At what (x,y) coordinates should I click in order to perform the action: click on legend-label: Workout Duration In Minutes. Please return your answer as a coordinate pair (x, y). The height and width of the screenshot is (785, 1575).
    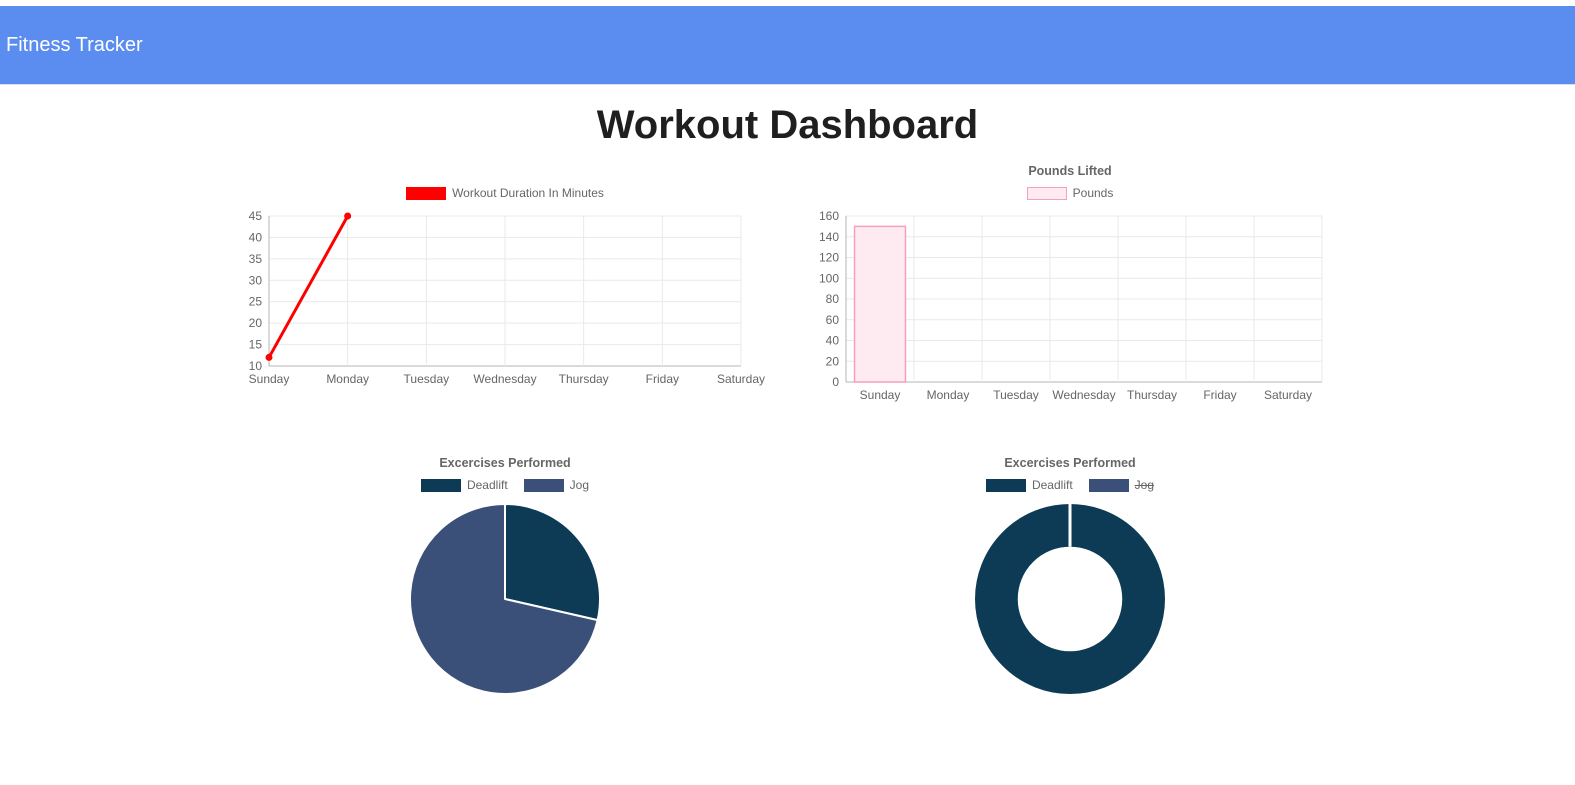
    Looking at the image, I should click on (528, 193).